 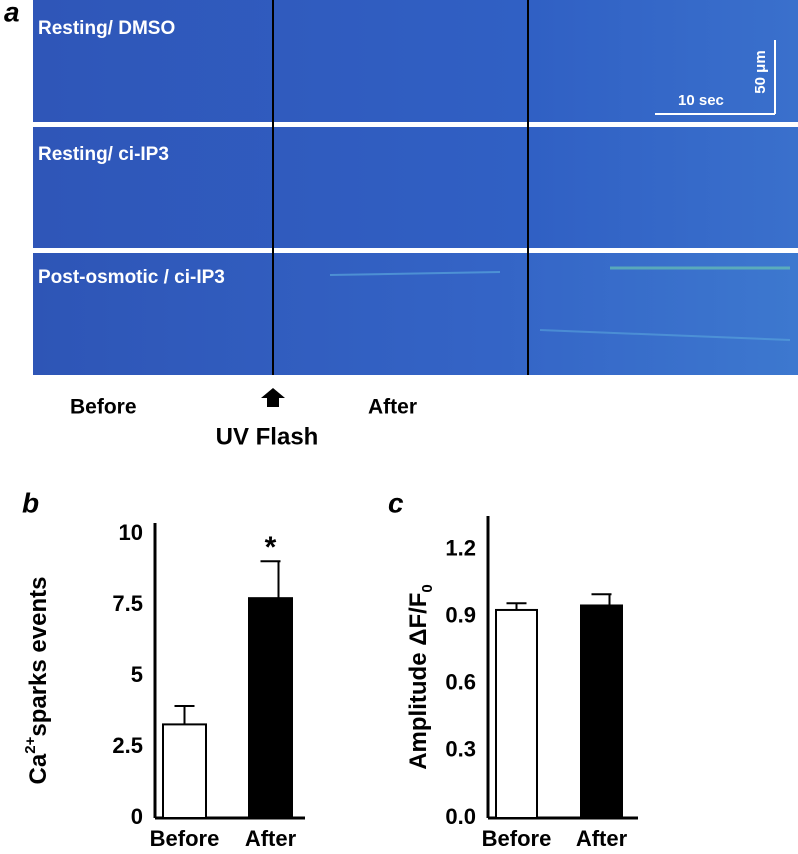 What do you see at coordinates (418, 681) in the screenshot?
I see `y-axis-label-part: Amplitude ΔF/F` at bounding box center [418, 681].